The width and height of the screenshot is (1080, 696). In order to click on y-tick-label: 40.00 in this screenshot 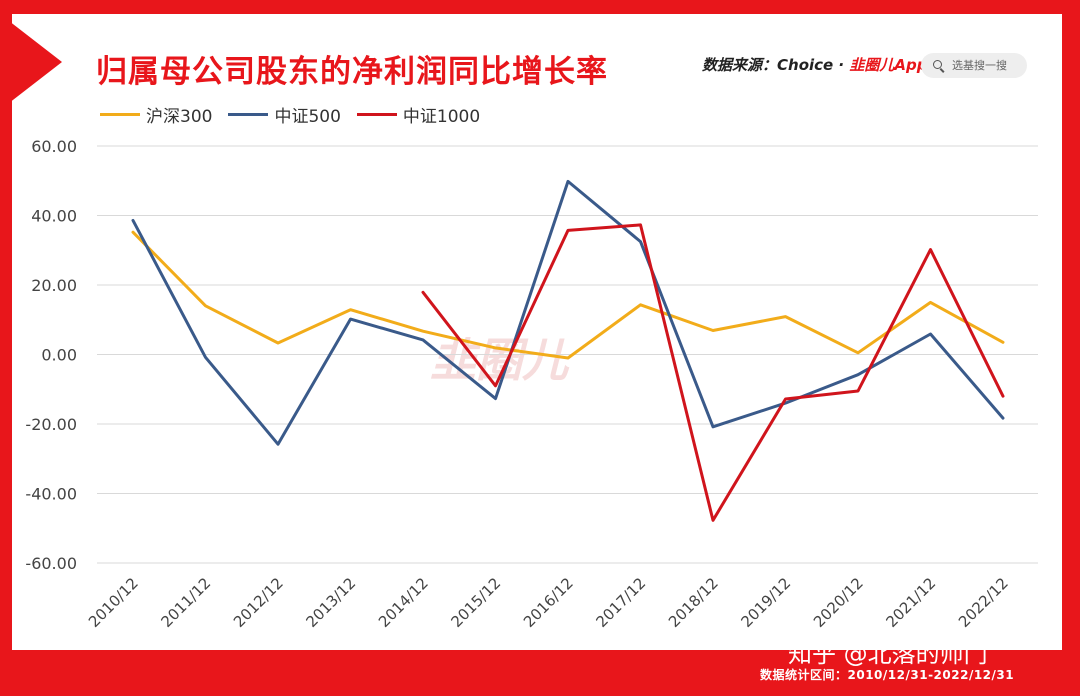, I will do `click(54, 216)`.